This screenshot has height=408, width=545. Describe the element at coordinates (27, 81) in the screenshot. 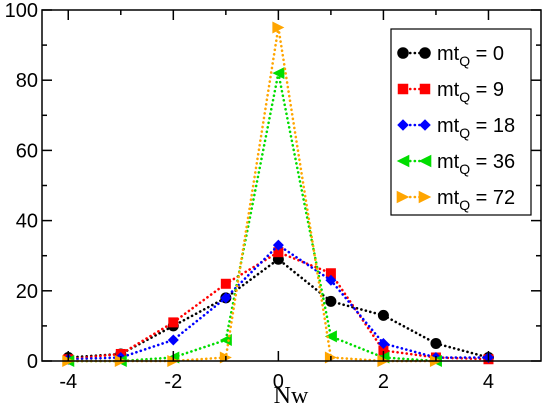

I see `y-tick-label: 80` at that location.